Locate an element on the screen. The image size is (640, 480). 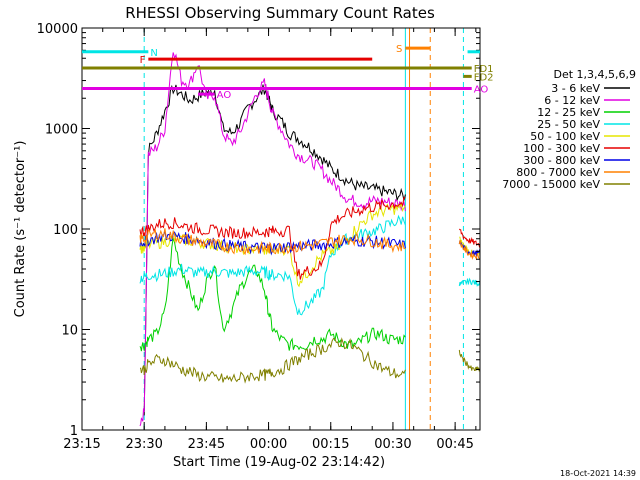
legend-entry-label: 100 - 300 keV is located at coordinates (561, 148).